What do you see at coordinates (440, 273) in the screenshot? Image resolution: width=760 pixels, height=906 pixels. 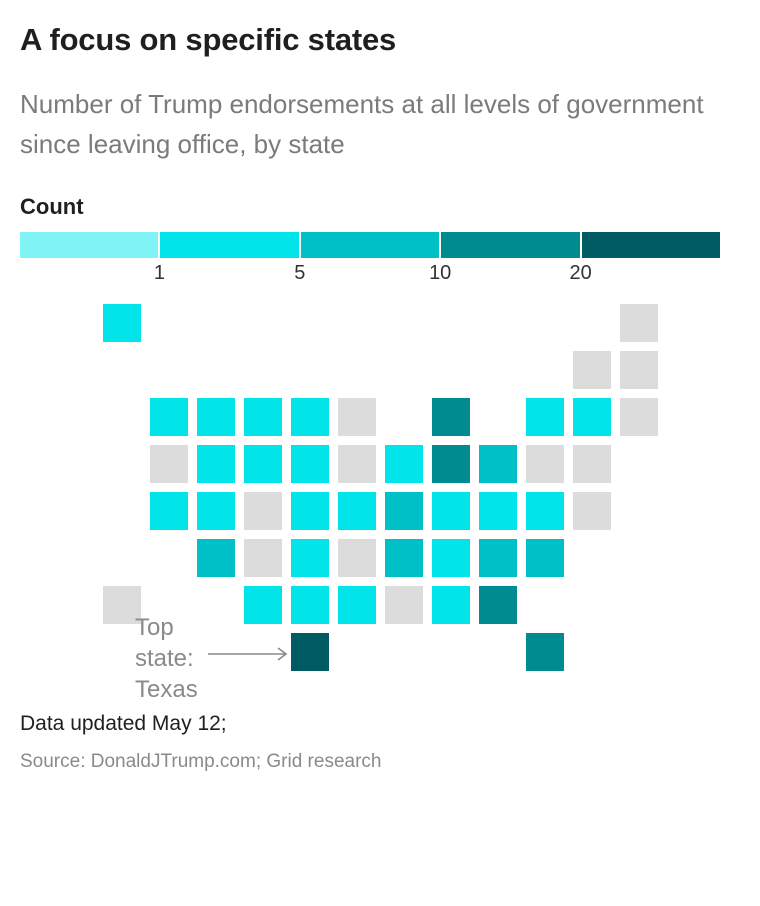 I see `legend-tick-label: 10` at bounding box center [440, 273].